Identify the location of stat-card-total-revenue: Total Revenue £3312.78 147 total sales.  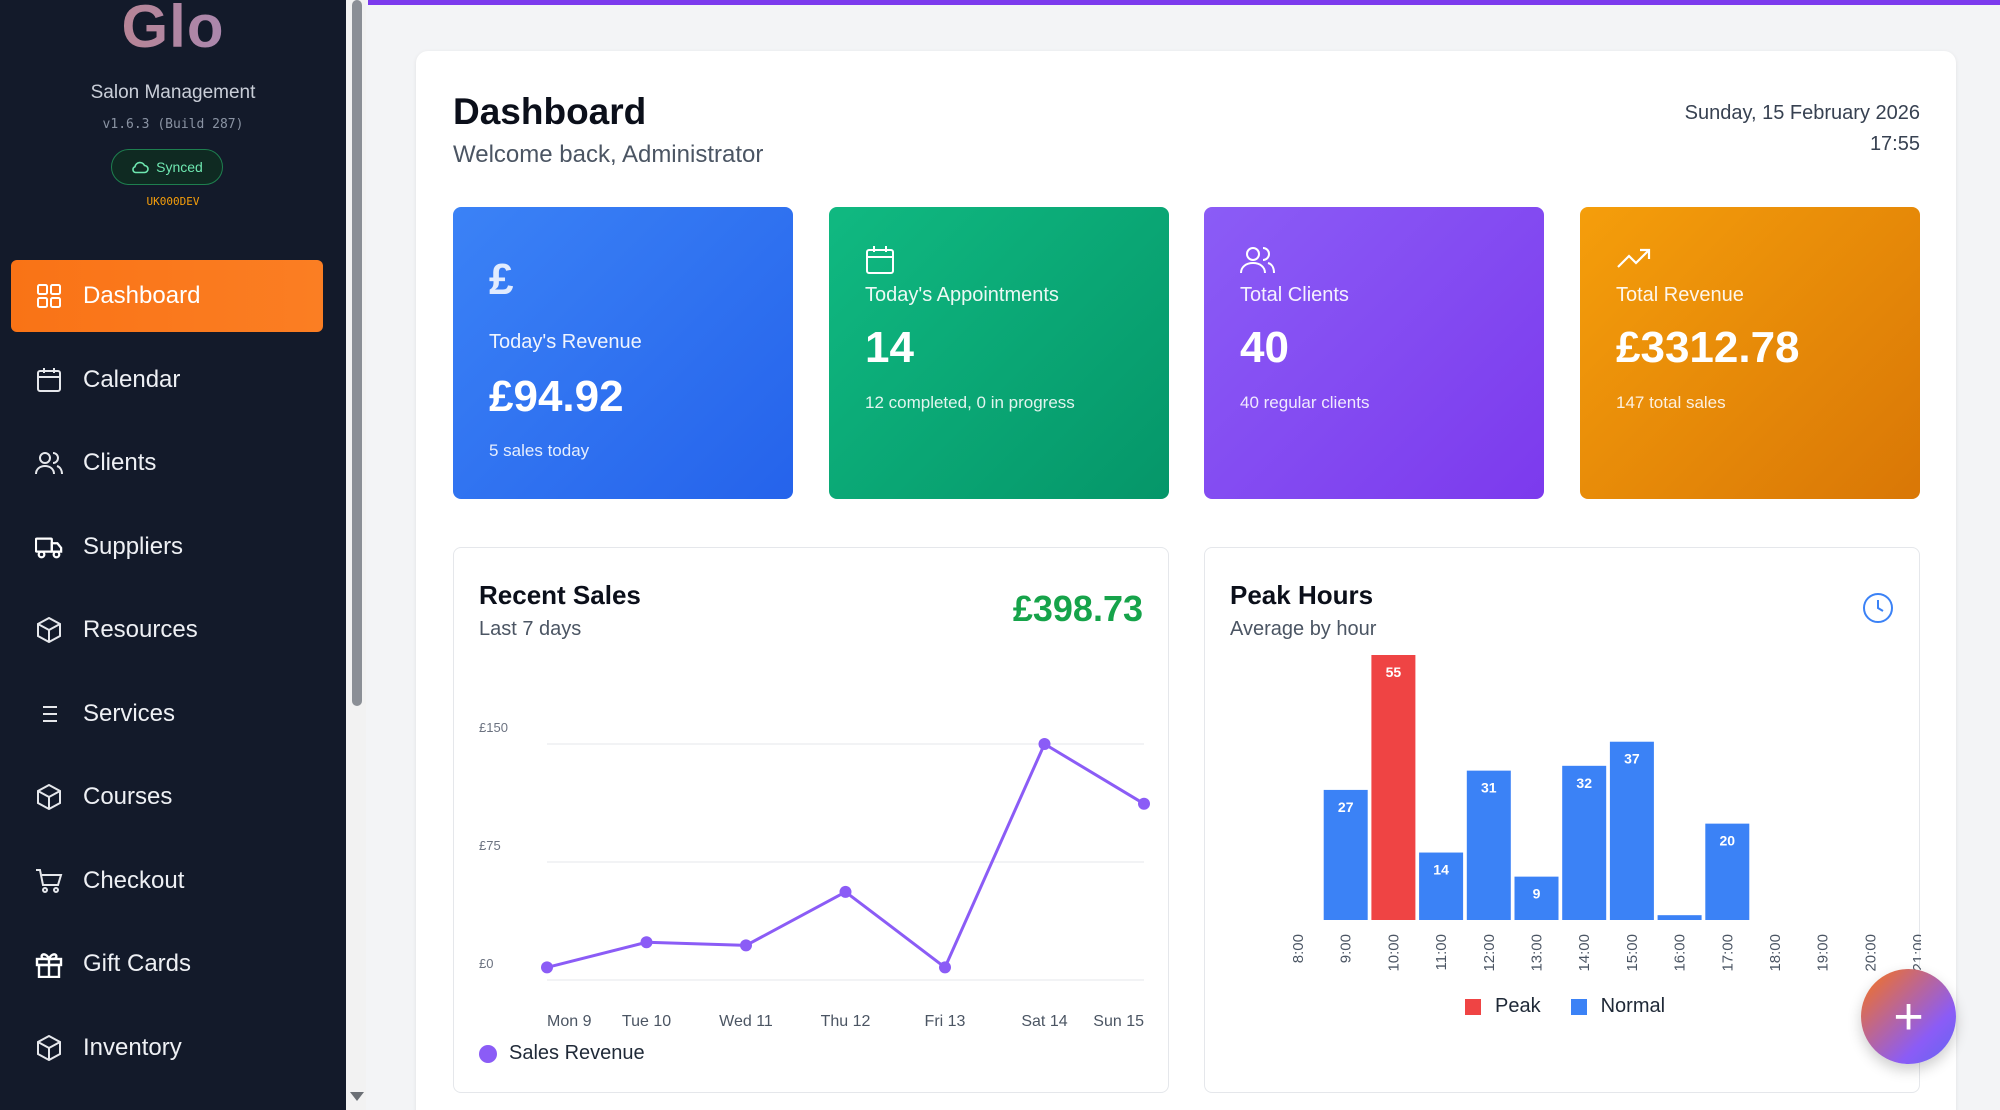
(1750, 353).